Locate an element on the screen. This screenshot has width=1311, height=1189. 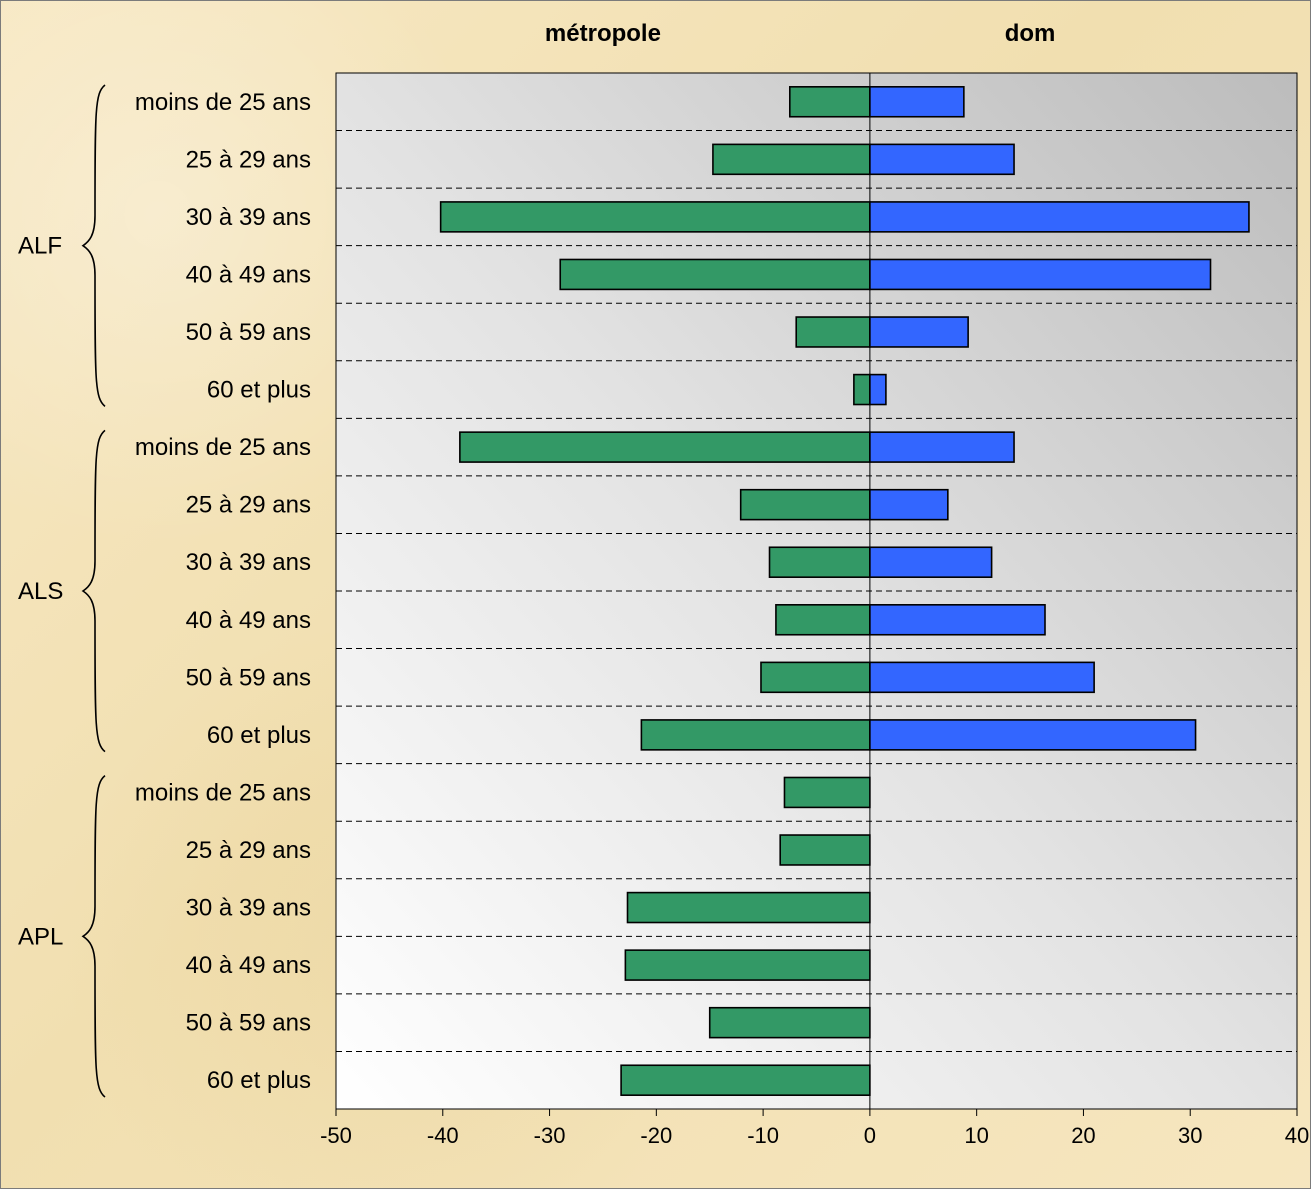
x-tick-label: -50 is located at coordinates (336, 1135).